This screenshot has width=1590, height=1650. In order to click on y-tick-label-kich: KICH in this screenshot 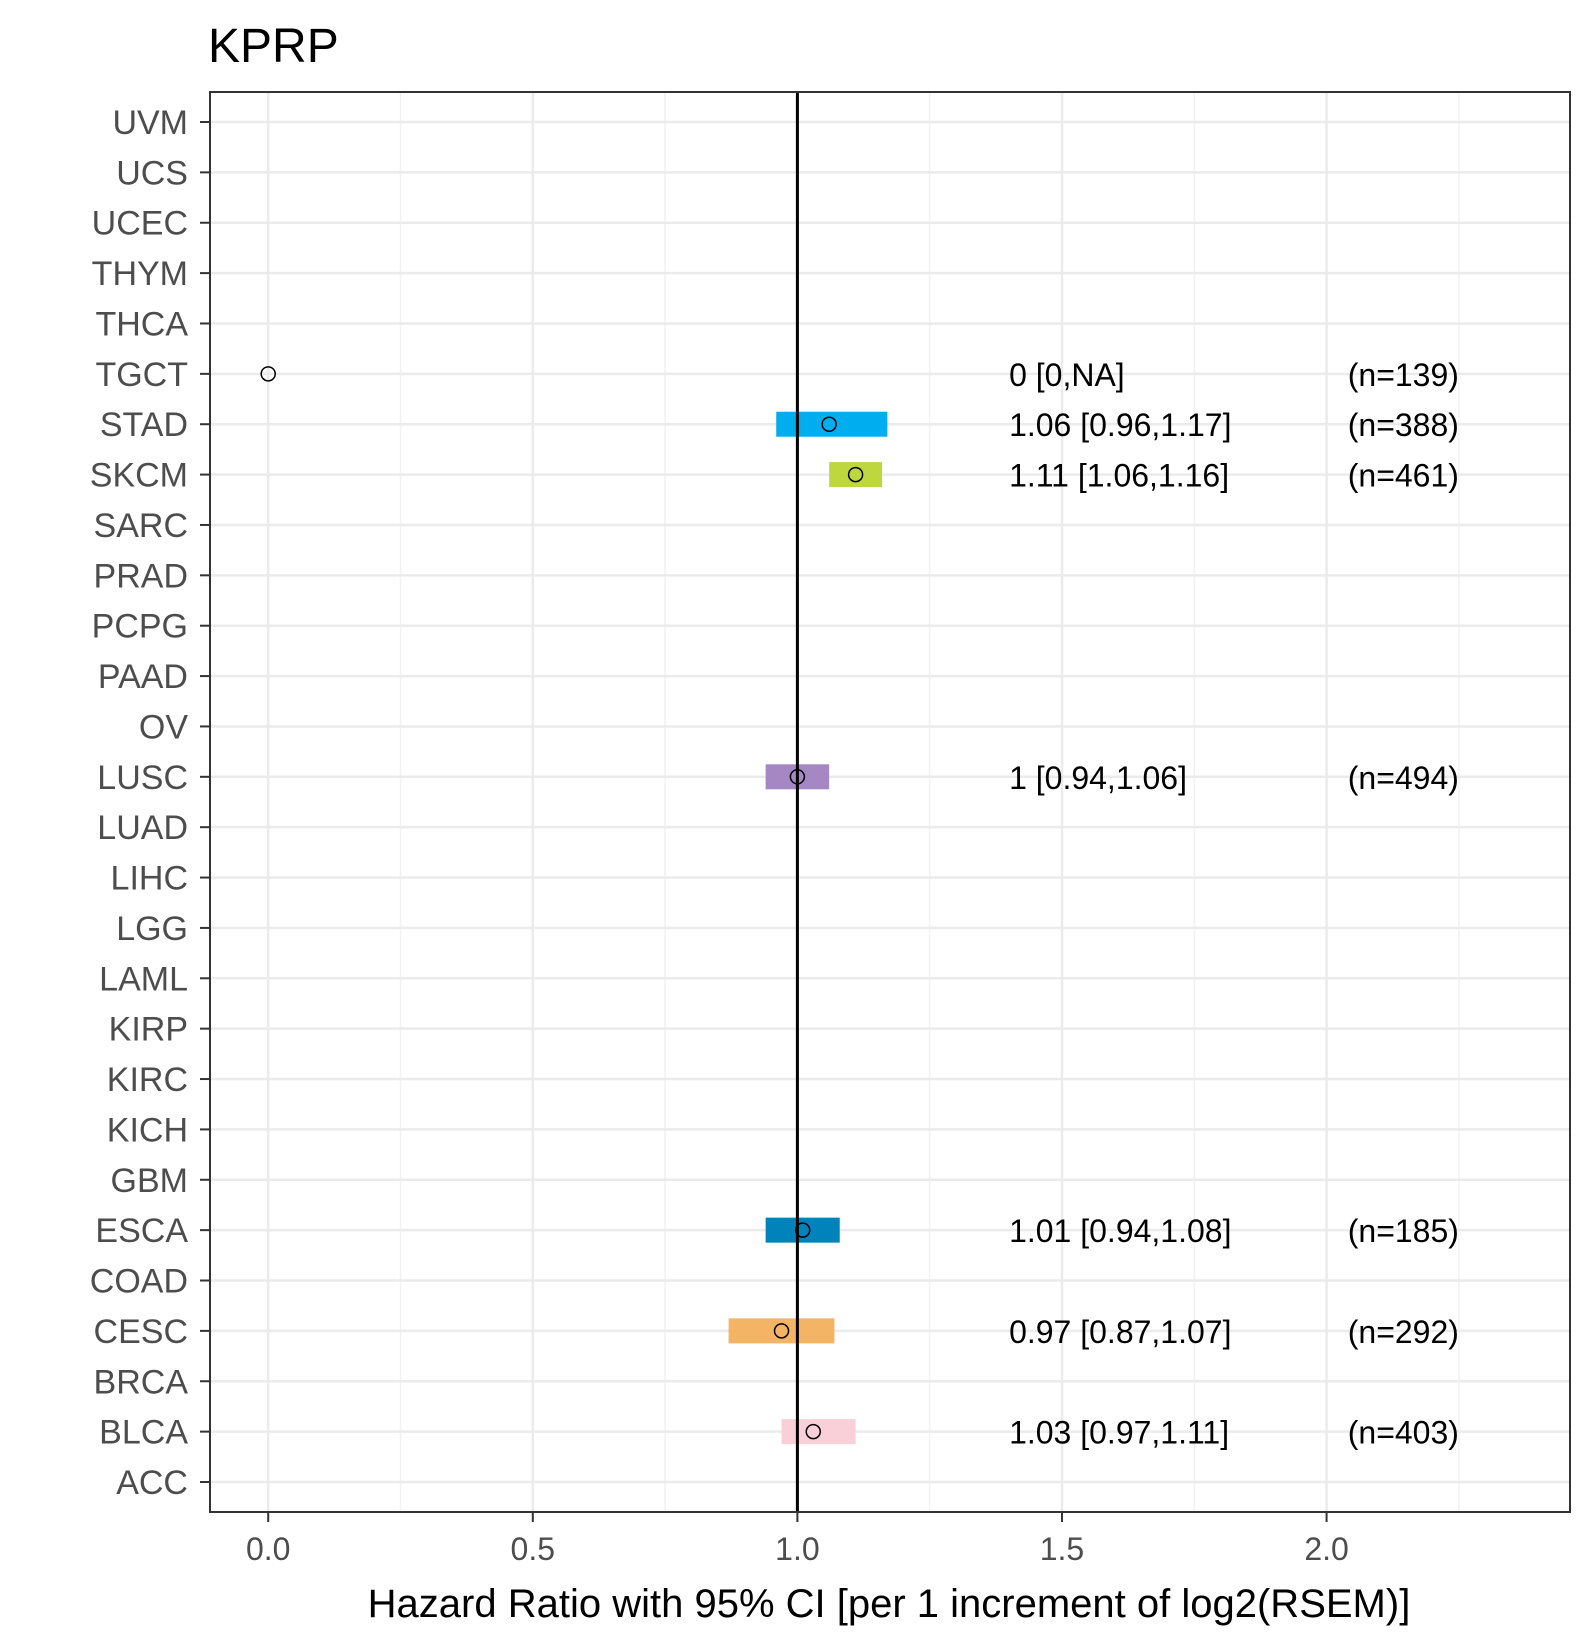, I will do `click(147, 1130)`.